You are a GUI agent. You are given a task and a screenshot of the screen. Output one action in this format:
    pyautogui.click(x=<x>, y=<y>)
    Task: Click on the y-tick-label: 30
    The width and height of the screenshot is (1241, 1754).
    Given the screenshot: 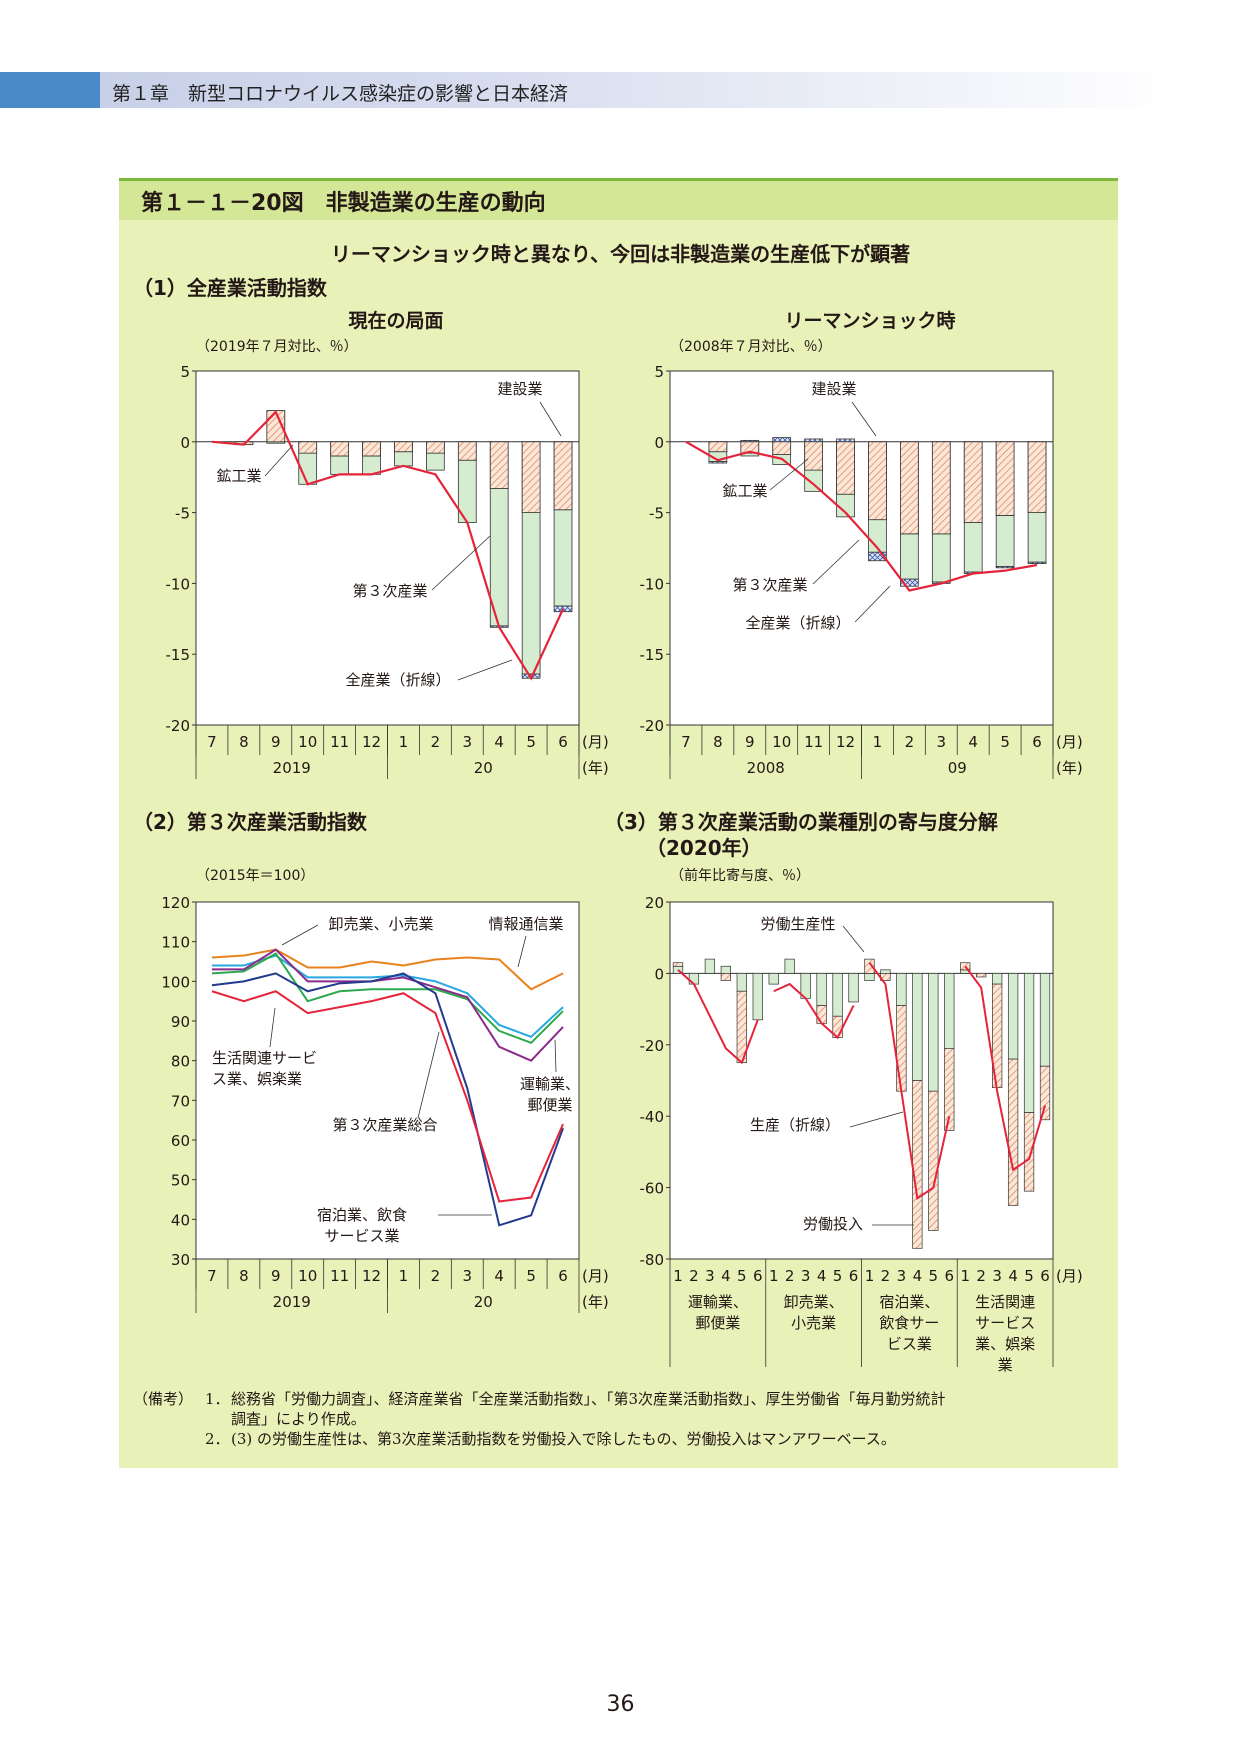 What is the action you would take?
    pyautogui.click(x=180, y=1260)
    